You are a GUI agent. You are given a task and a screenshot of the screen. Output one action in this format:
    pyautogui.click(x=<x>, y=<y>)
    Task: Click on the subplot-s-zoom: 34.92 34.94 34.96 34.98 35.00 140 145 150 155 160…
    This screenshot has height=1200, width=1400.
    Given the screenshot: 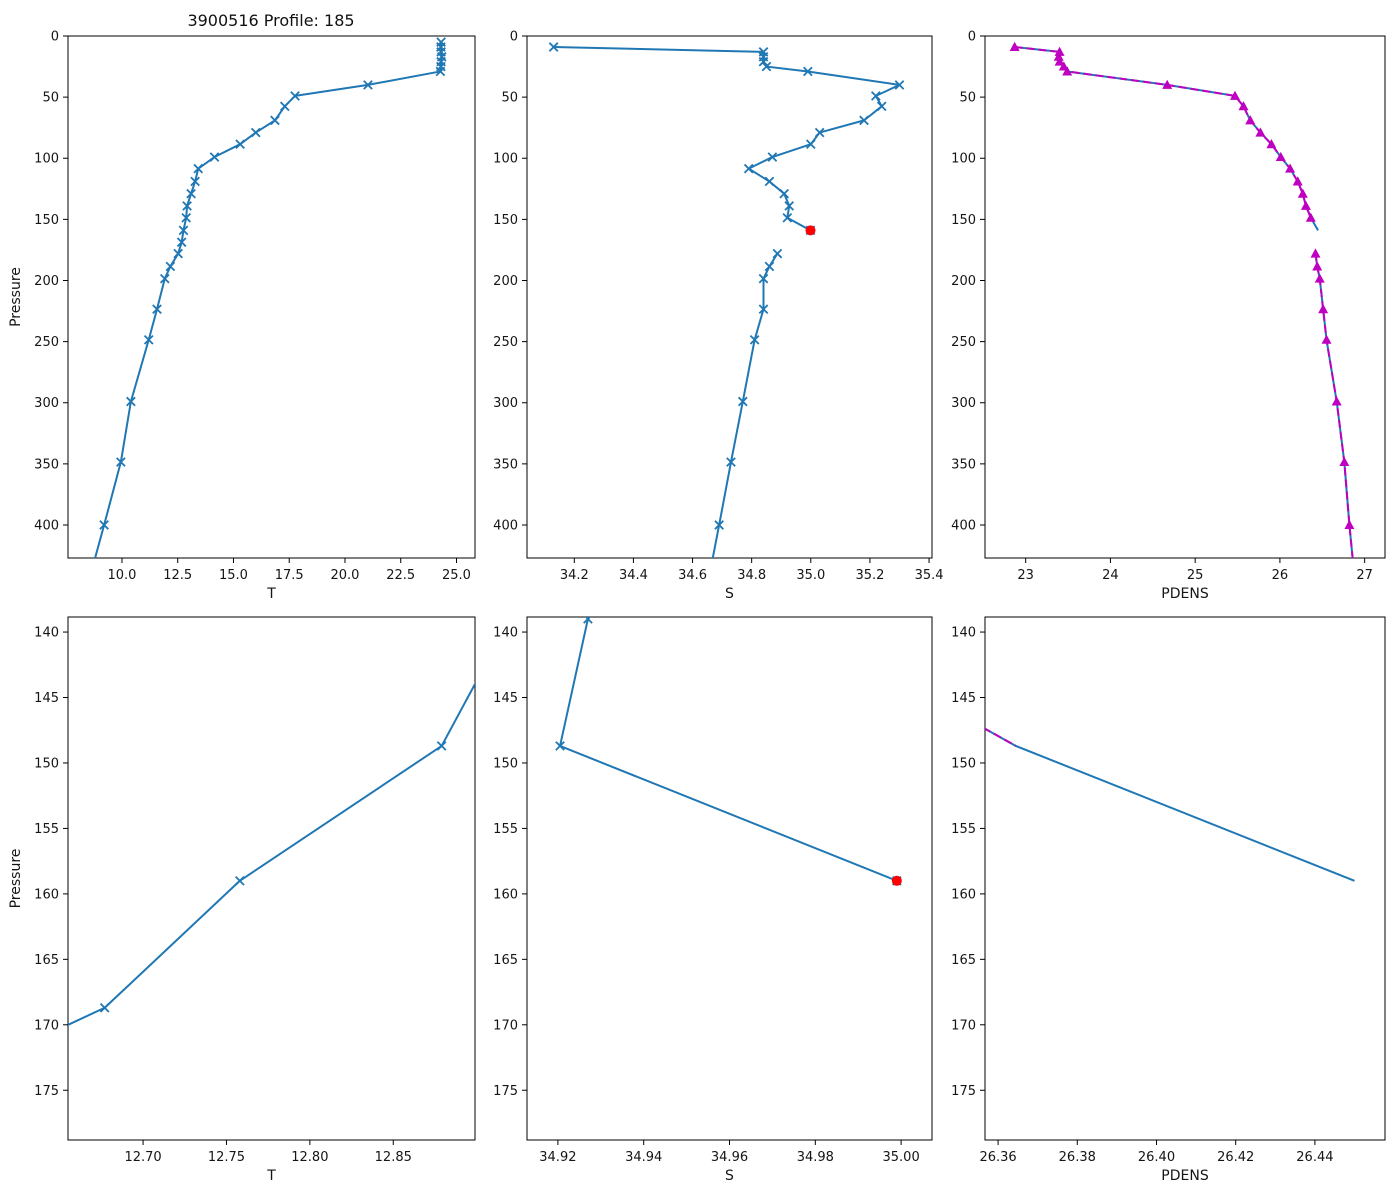 What is the action you would take?
    pyautogui.click(x=713, y=900)
    